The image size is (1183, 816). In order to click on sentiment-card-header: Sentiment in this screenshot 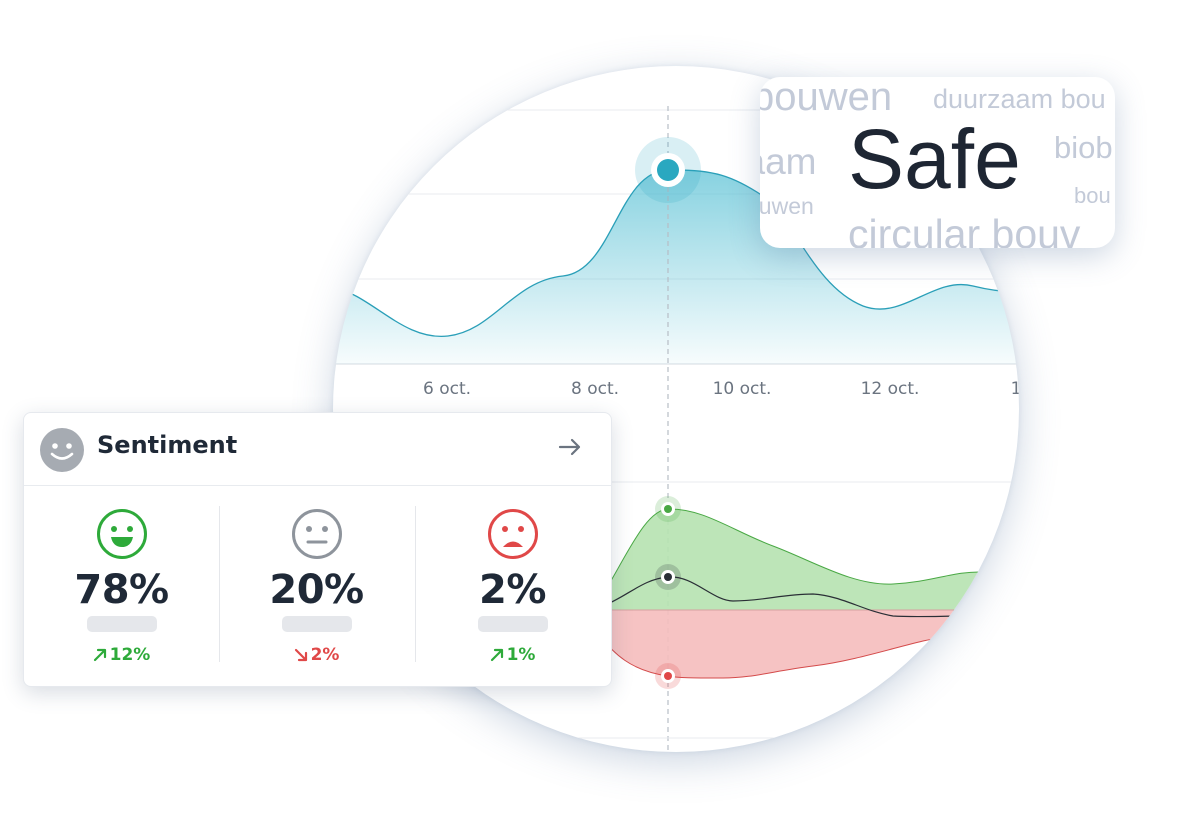, I will do `click(317, 449)`.